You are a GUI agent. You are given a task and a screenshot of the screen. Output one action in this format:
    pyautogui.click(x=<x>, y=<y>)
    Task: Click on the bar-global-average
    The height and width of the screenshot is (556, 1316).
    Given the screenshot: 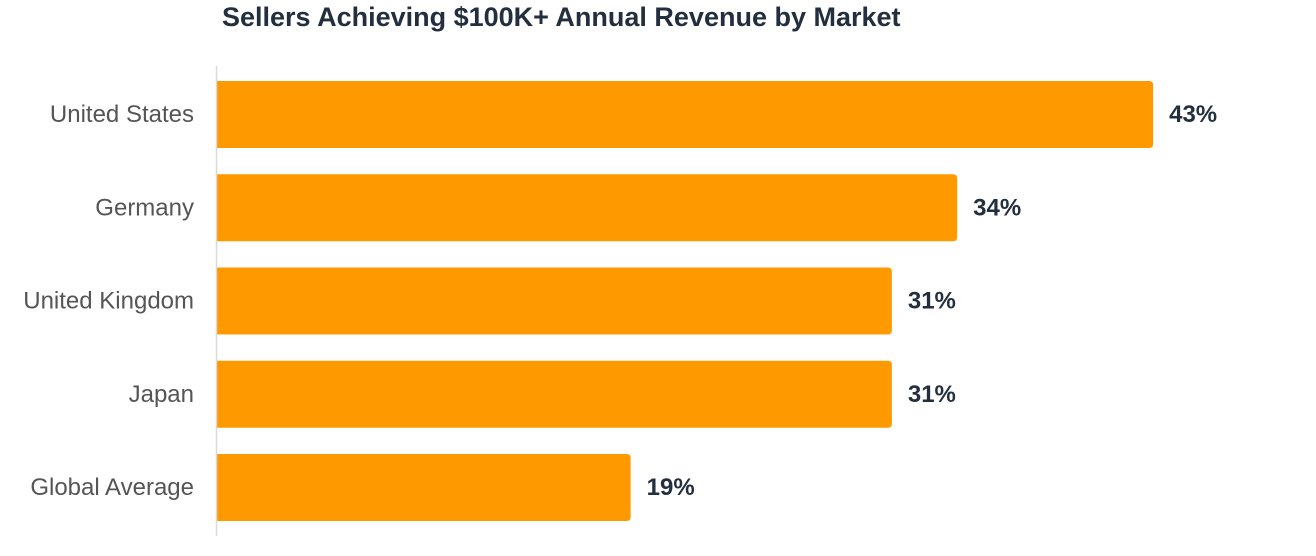 What is the action you would take?
    pyautogui.click(x=424, y=487)
    